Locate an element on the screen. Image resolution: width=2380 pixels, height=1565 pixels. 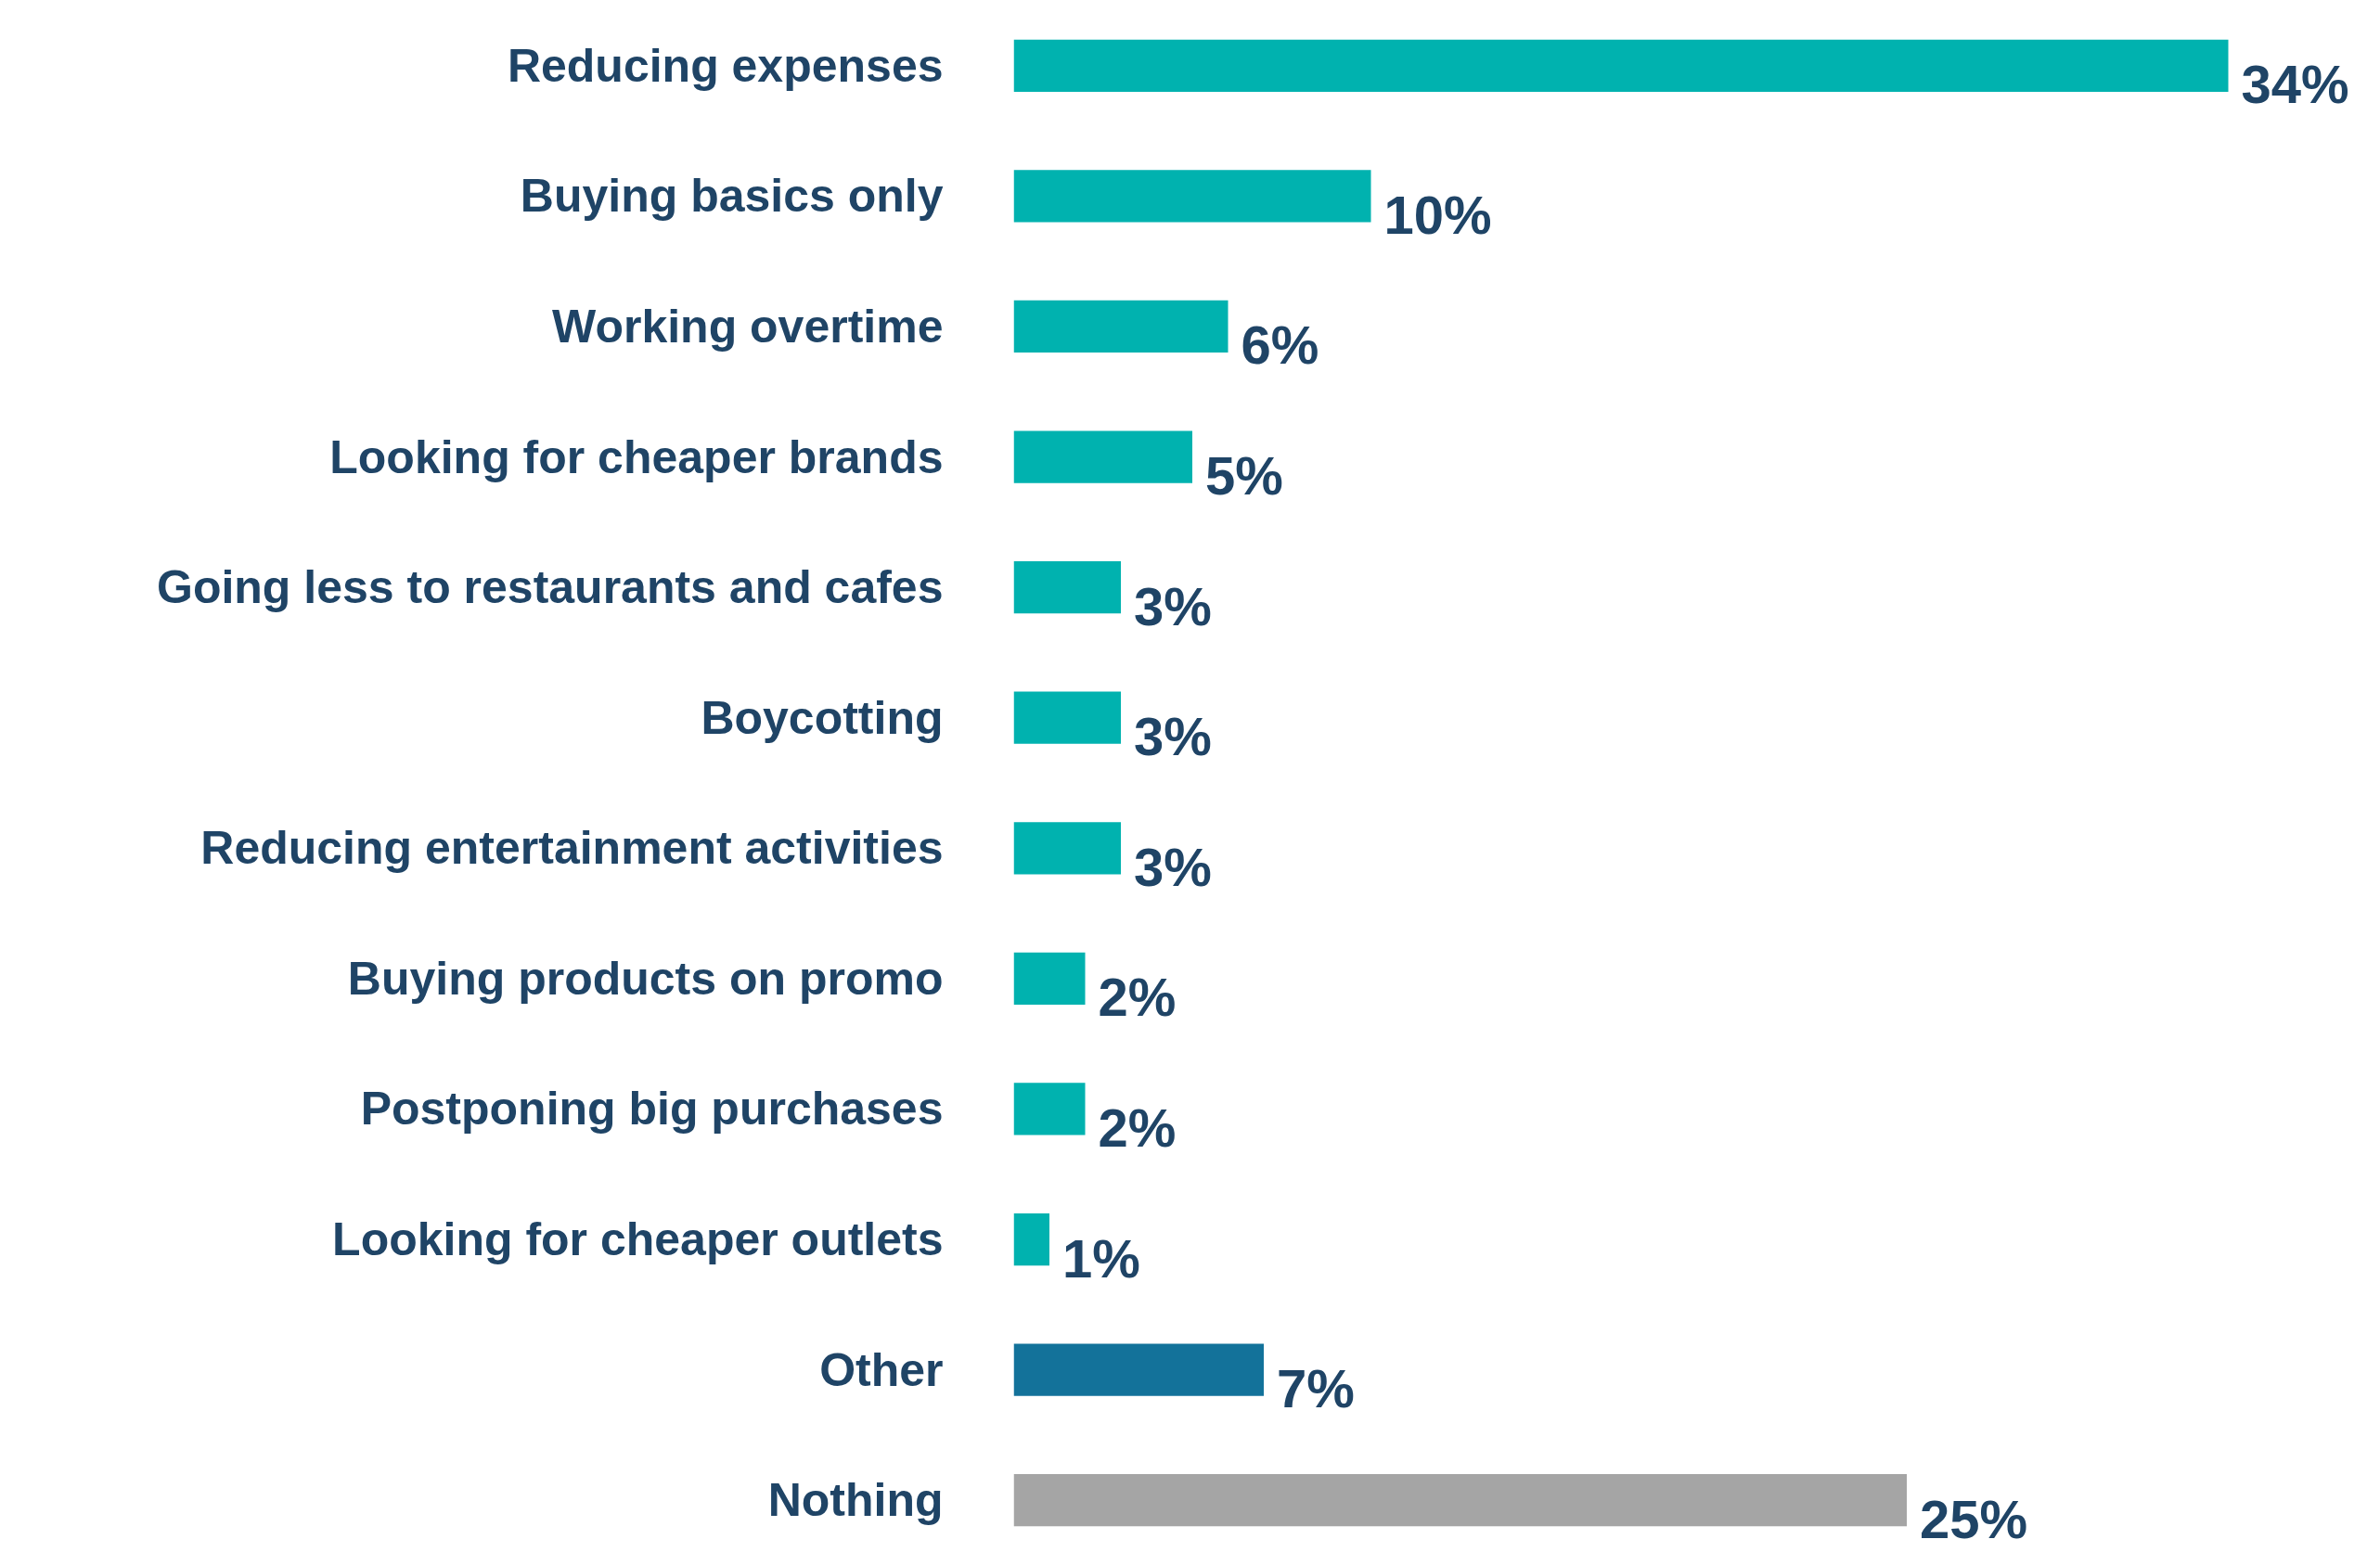
y-tick-label: Nothing is located at coordinates (855, 1500).